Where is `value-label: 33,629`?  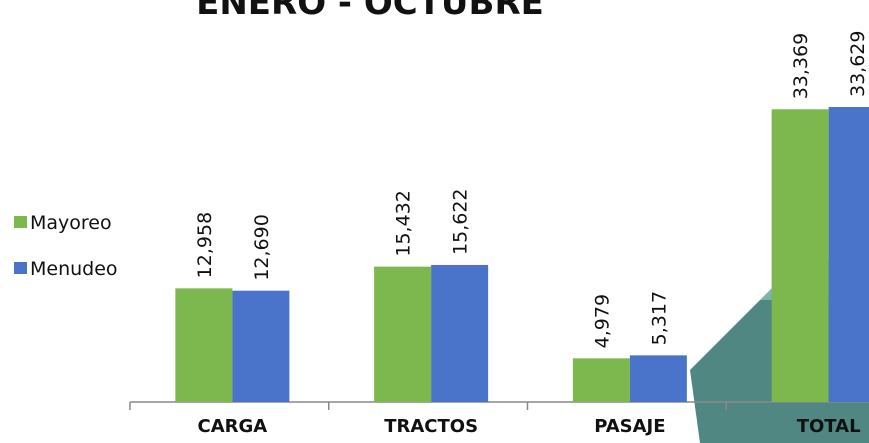
value-label: 33,629 is located at coordinates (858, 64).